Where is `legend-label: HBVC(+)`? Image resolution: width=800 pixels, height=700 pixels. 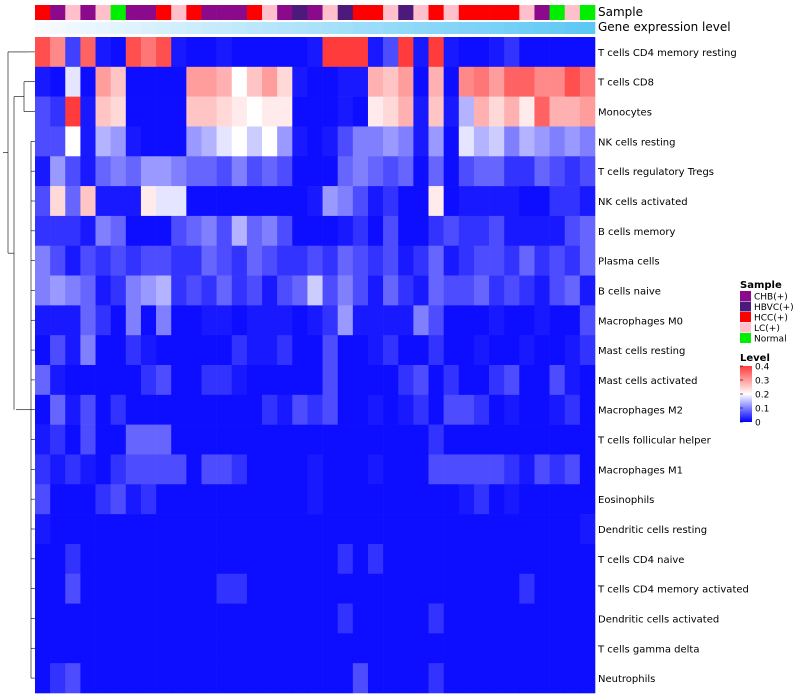
legend-label: HBVC(+) is located at coordinates (774, 308).